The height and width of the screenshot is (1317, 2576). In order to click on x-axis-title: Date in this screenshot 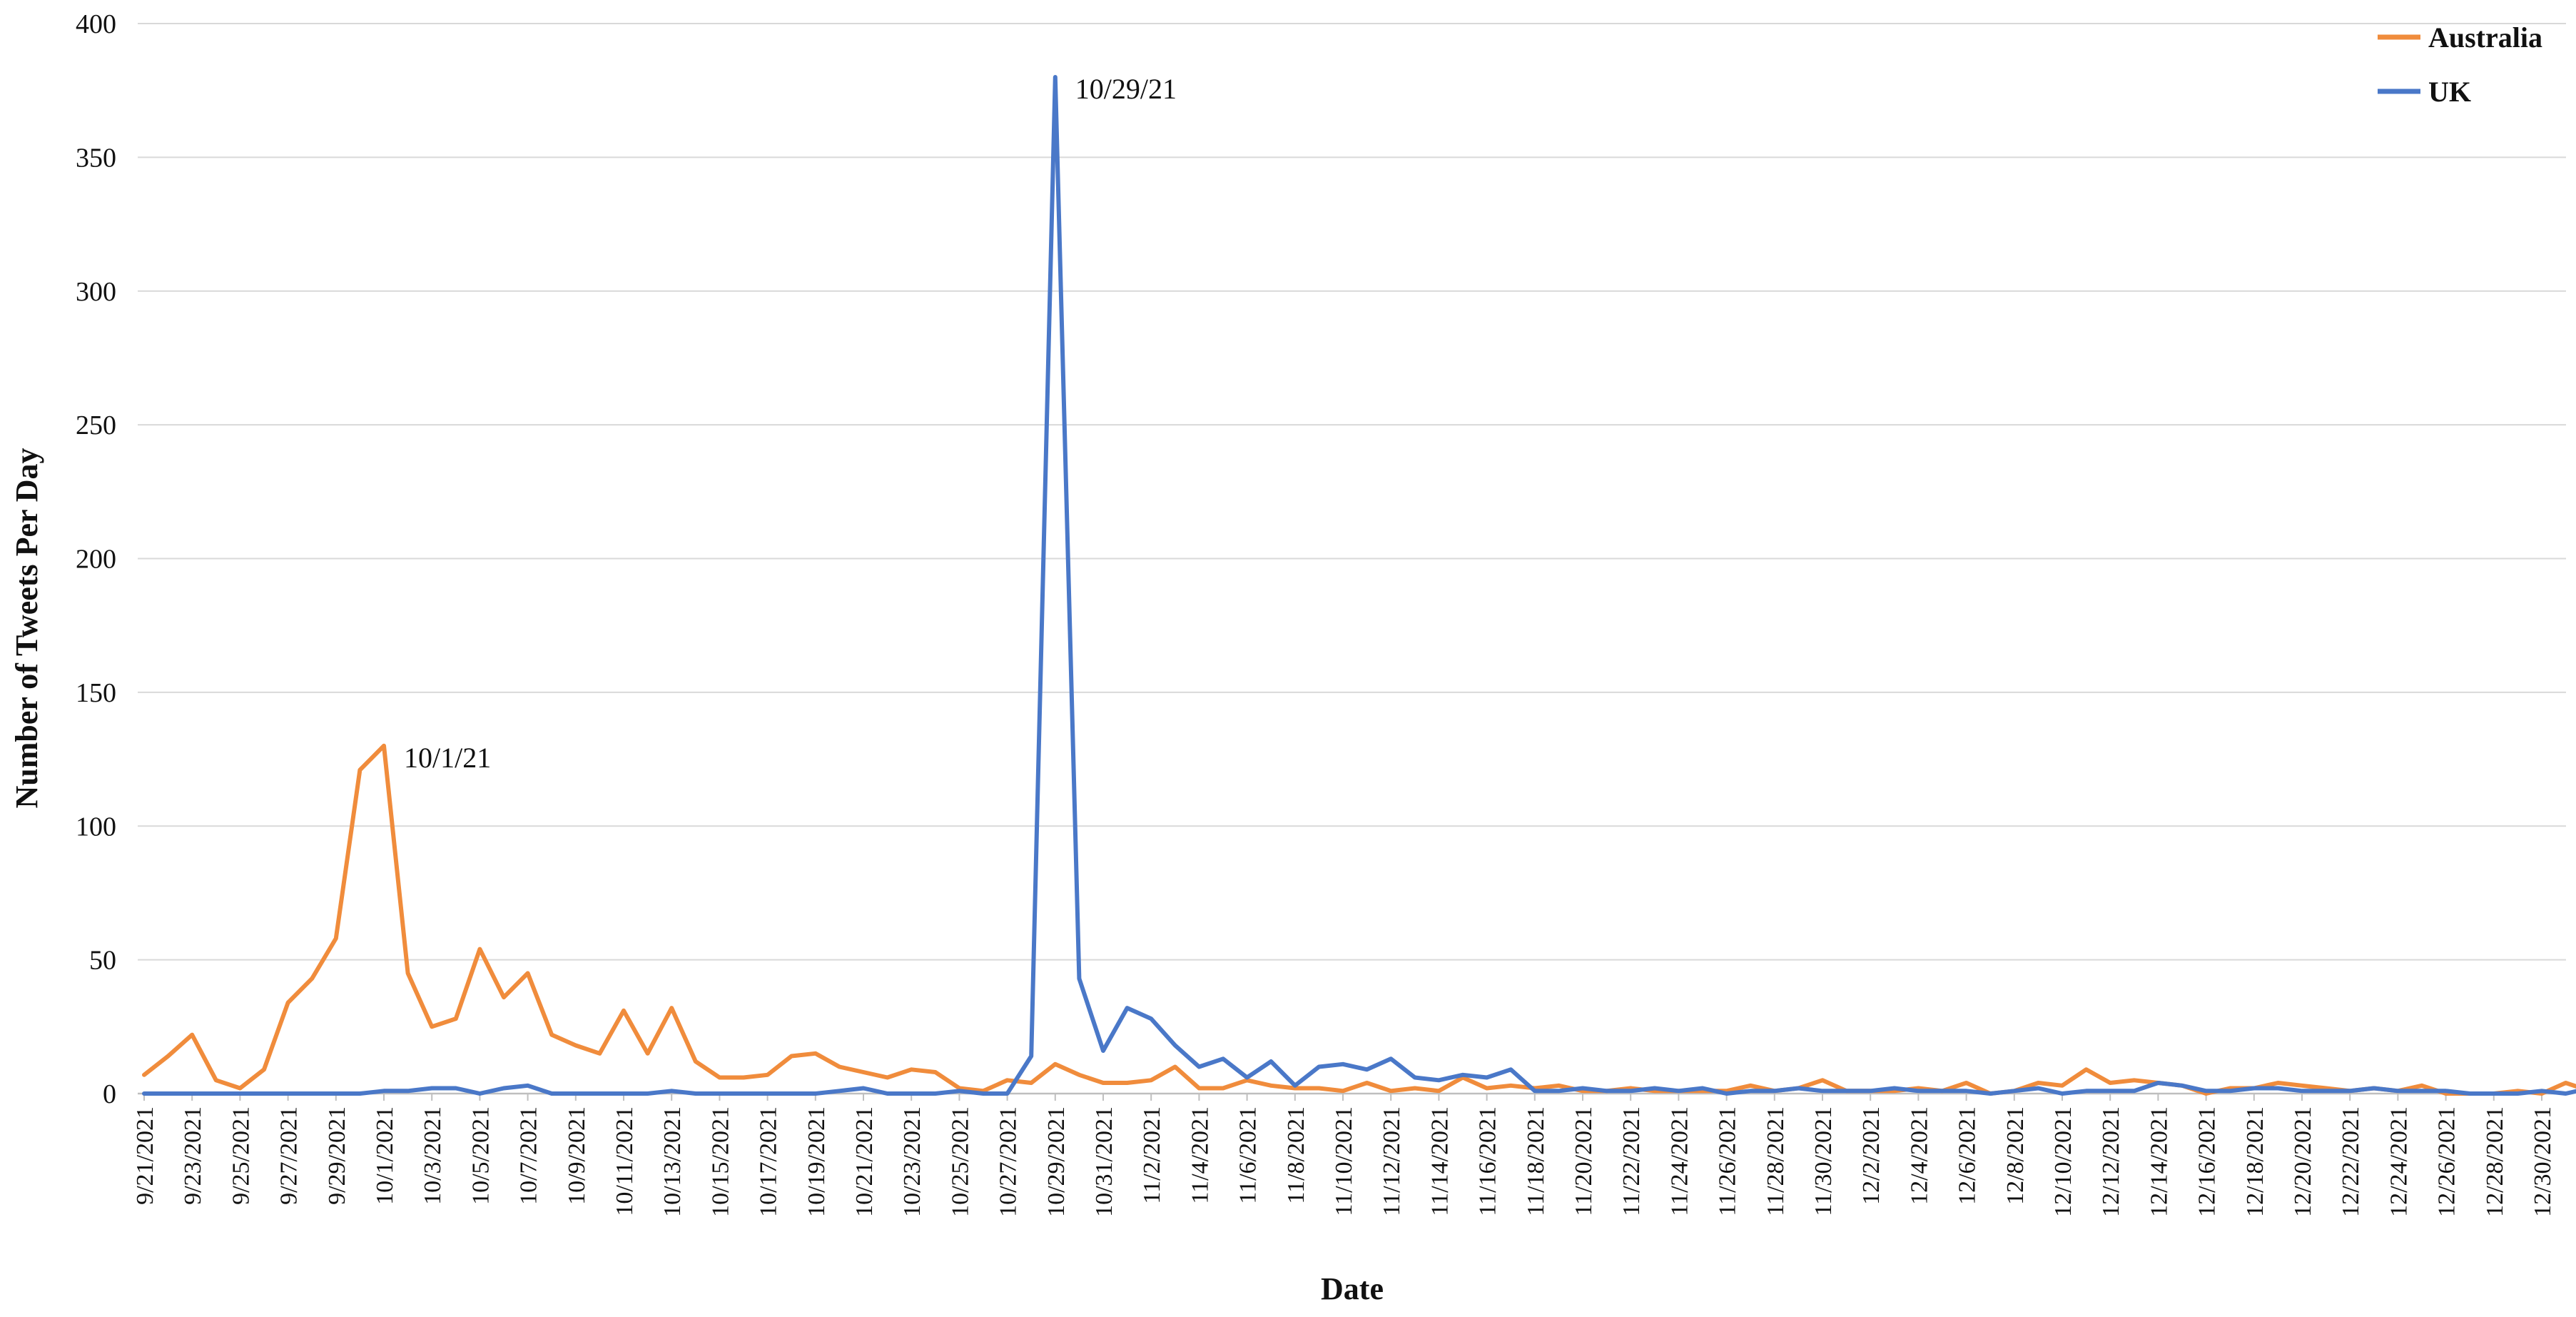, I will do `click(1352, 1288)`.